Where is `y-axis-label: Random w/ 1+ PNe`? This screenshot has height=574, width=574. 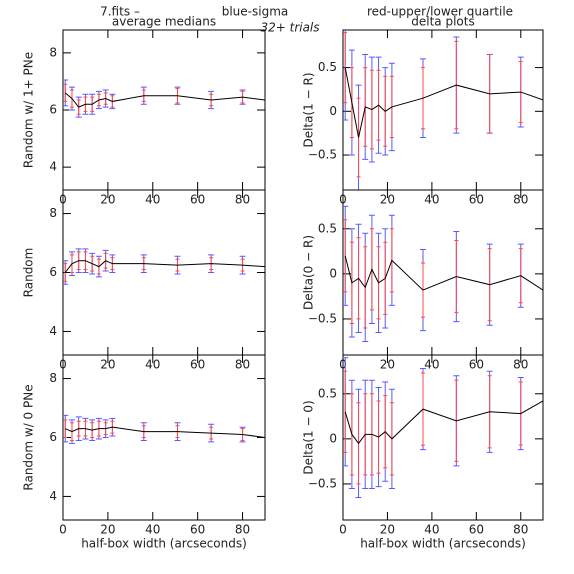
y-axis-label: Random w/ 1+ PNe is located at coordinates (29, 110).